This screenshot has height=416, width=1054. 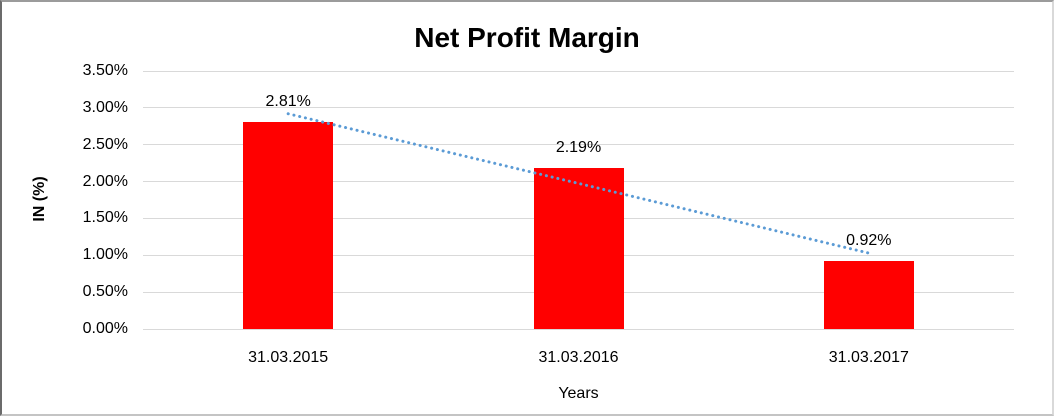 What do you see at coordinates (105, 107) in the screenshot?
I see `y-tick-label: 3.00%` at bounding box center [105, 107].